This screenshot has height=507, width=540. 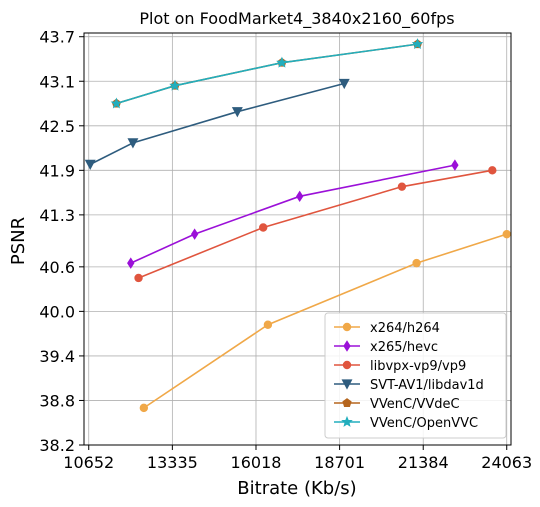 What do you see at coordinates (18, 241) in the screenshot?
I see `y-axis-label: PSNR` at bounding box center [18, 241].